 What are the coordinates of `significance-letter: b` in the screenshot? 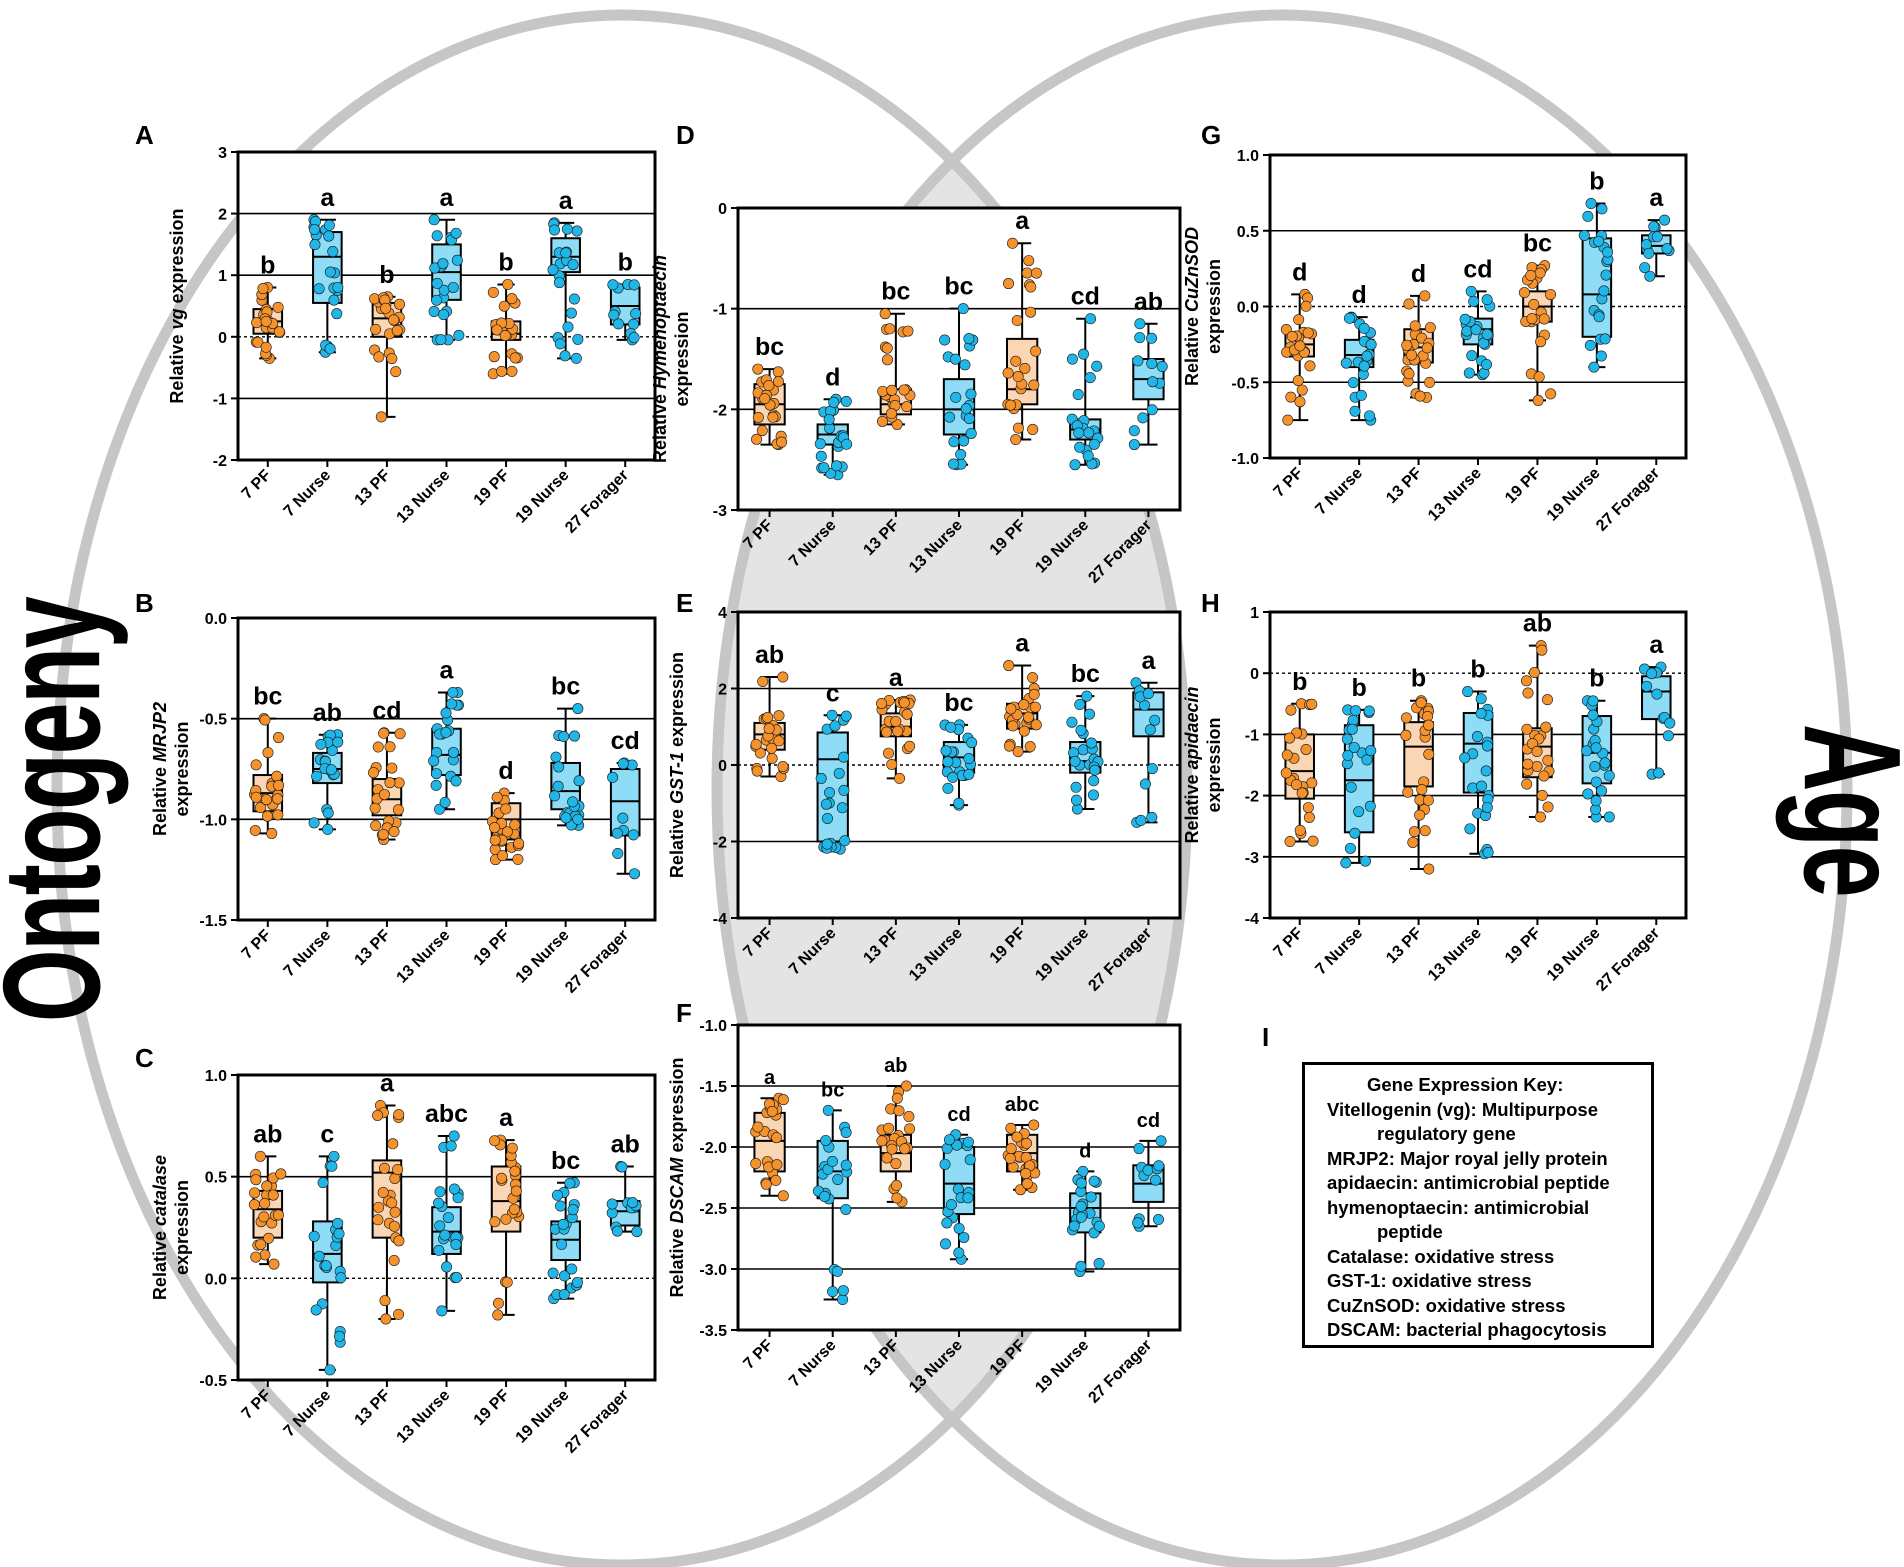 It's located at (386, 275).